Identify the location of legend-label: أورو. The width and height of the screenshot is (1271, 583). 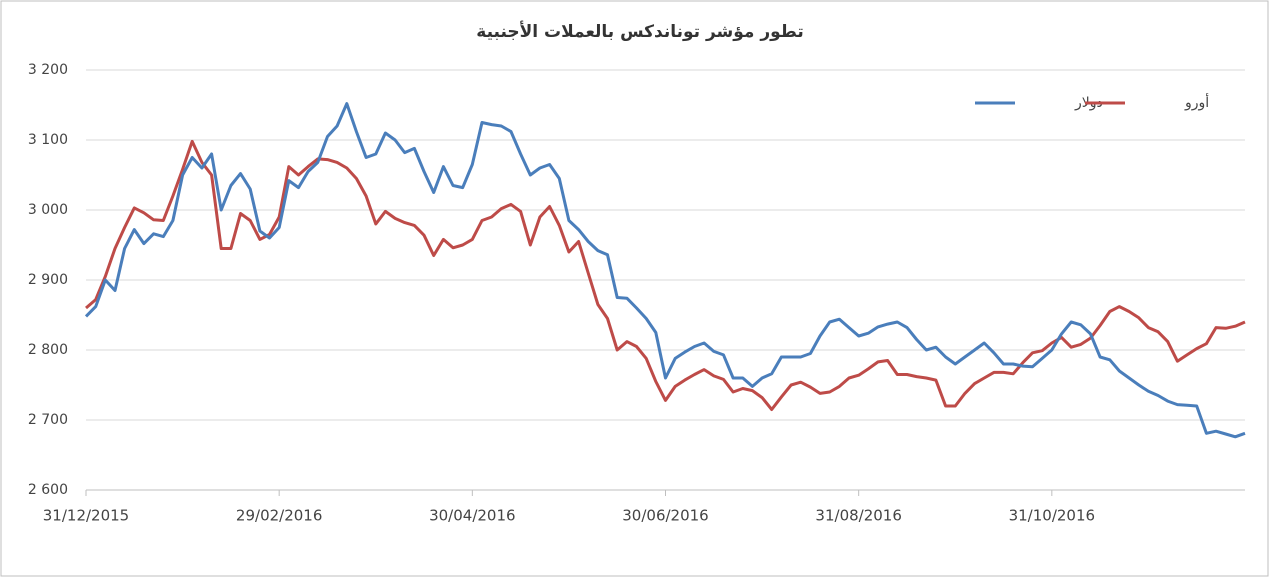
(1196, 102).